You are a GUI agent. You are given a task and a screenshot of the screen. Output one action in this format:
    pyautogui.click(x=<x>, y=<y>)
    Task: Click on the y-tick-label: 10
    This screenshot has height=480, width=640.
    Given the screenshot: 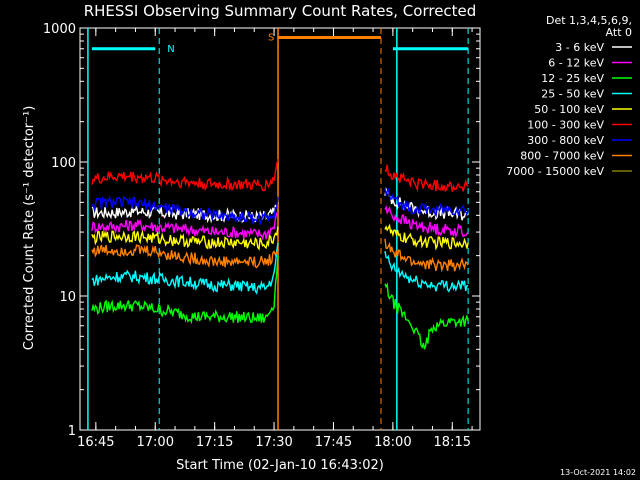 What is the action you would take?
    pyautogui.click(x=67, y=297)
    